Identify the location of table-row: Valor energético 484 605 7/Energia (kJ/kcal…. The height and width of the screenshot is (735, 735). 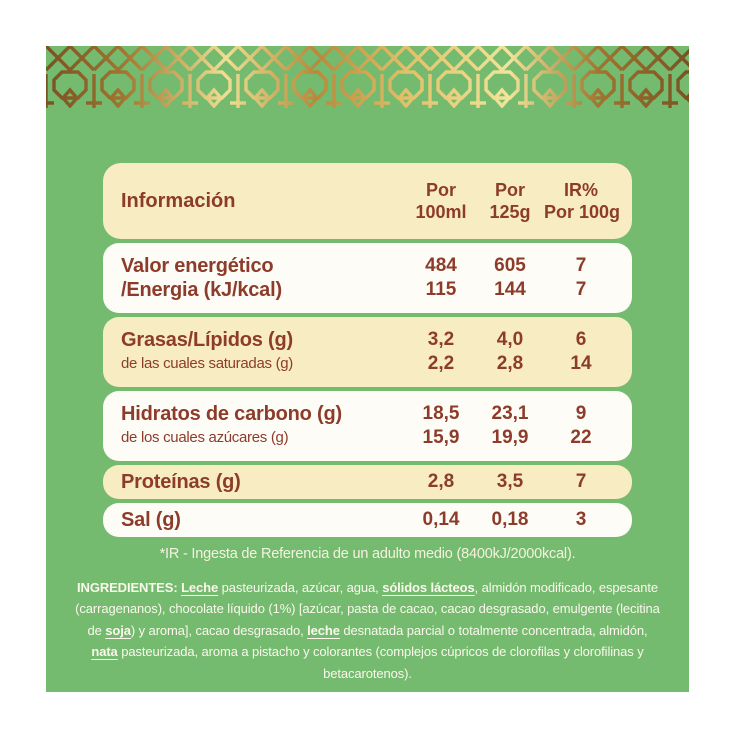
(367, 278).